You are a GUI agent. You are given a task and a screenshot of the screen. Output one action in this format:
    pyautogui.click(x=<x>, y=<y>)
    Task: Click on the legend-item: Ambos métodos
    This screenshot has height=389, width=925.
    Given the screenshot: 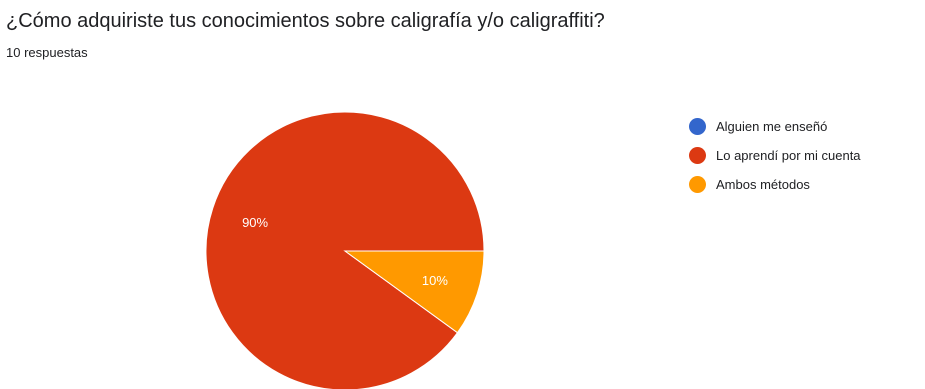 What is the action you would take?
    pyautogui.click(x=775, y=184)
    